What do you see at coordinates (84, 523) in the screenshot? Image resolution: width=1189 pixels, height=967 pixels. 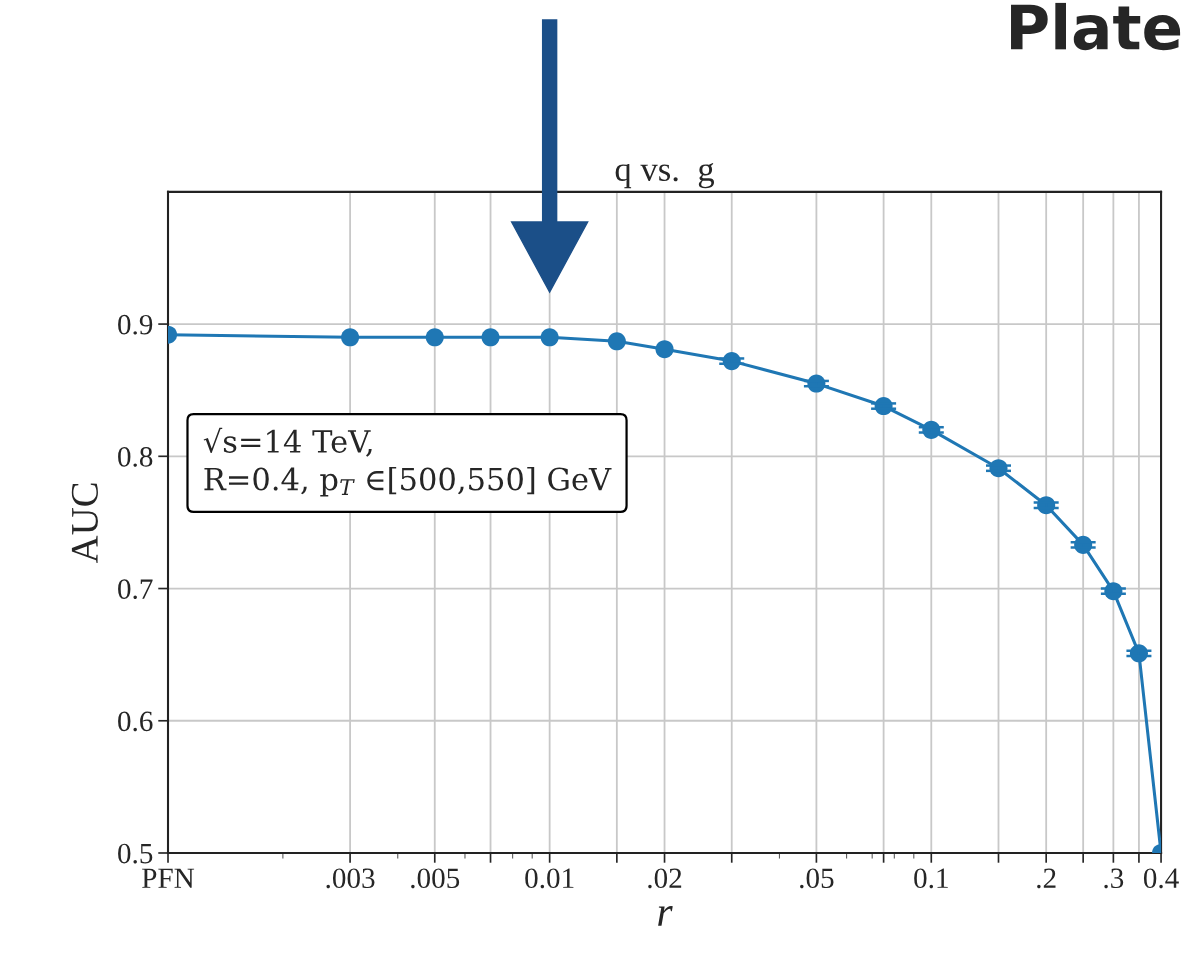 I see `y-axis-title: AUC` at bounding box center [84, 523].